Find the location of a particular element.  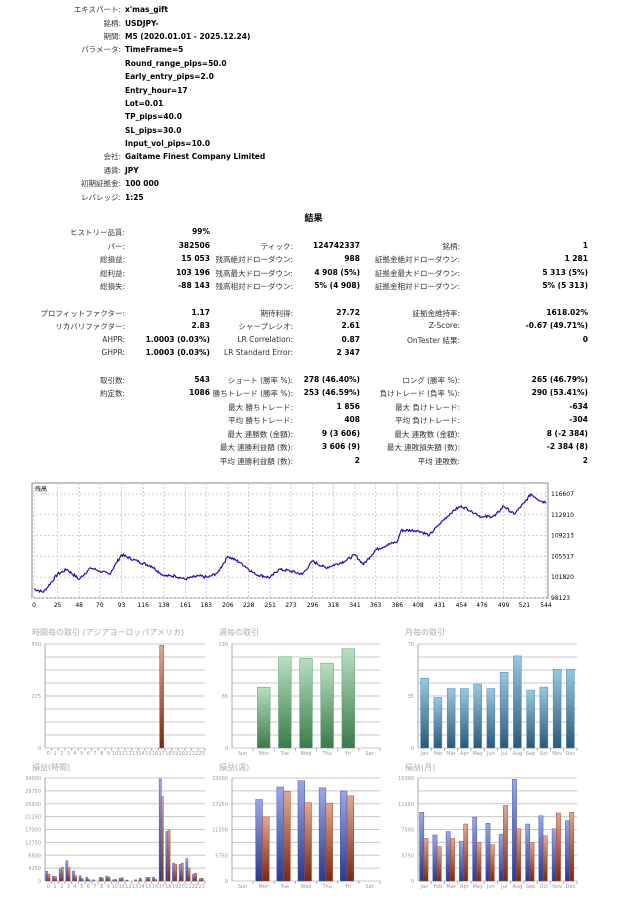

y-tick-label: 29750 is located at coordinates (33, 792).